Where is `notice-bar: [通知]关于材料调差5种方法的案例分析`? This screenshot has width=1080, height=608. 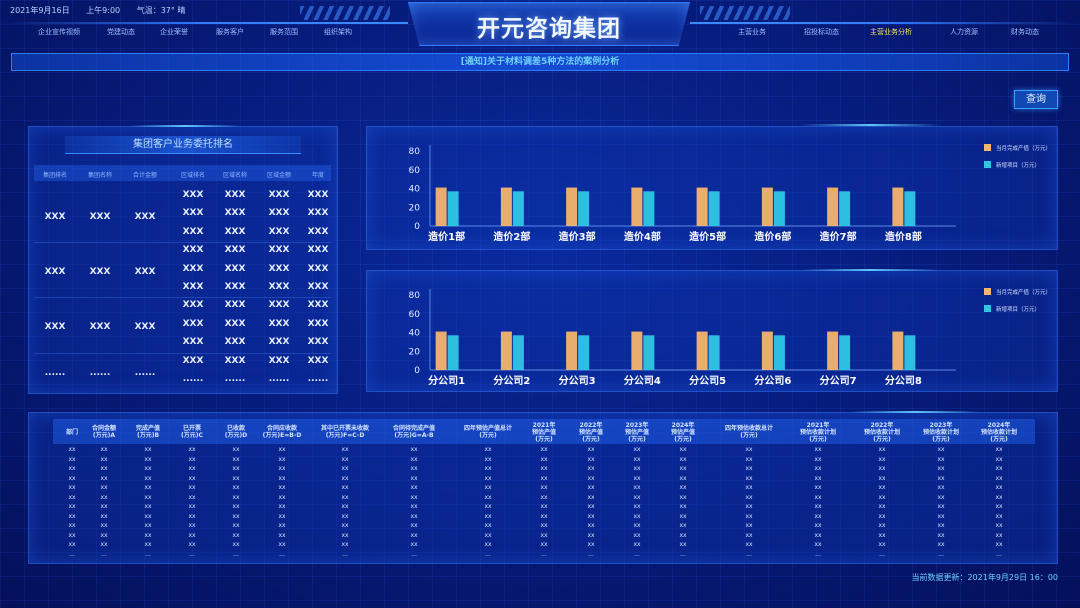 notice-bar: [通知]关于材料调差5种方法的案例分析 is located at coordinates (540, 62).